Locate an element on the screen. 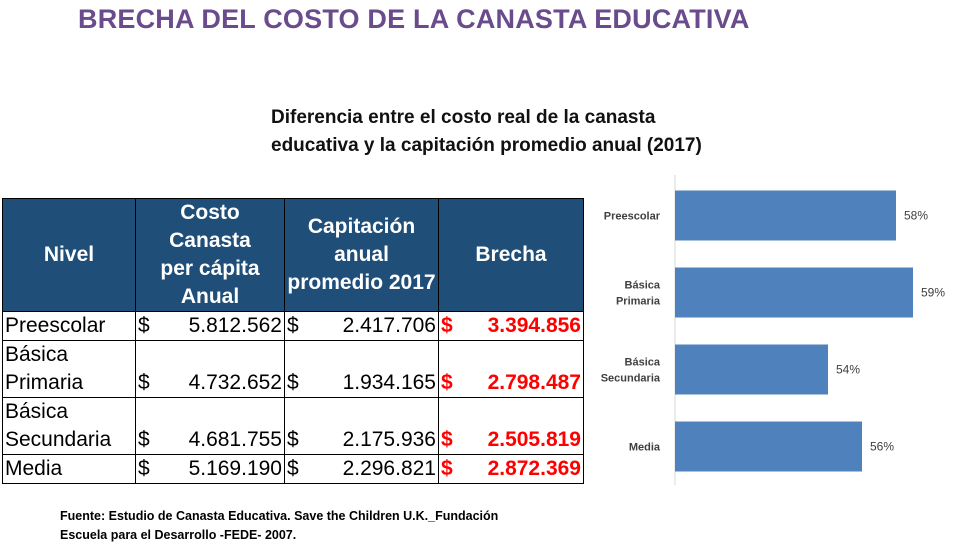 This screenshot has height=545, width=960. cell-costo: $4.732.652 is located at coordinates (210, 369).